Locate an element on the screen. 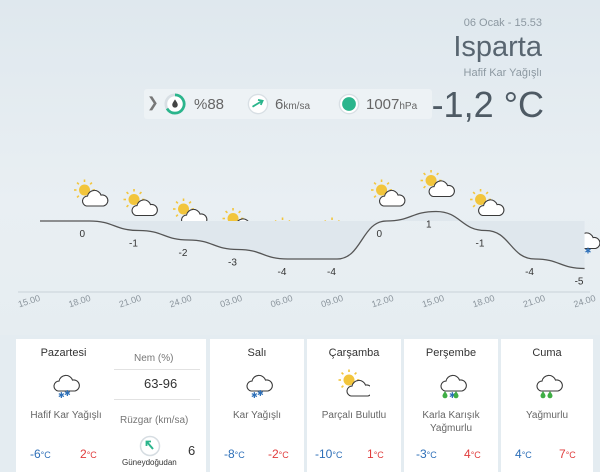 This screenshot has width=600, height=472. time-tick-label: 06.00 is located at coordinates (281, 301).